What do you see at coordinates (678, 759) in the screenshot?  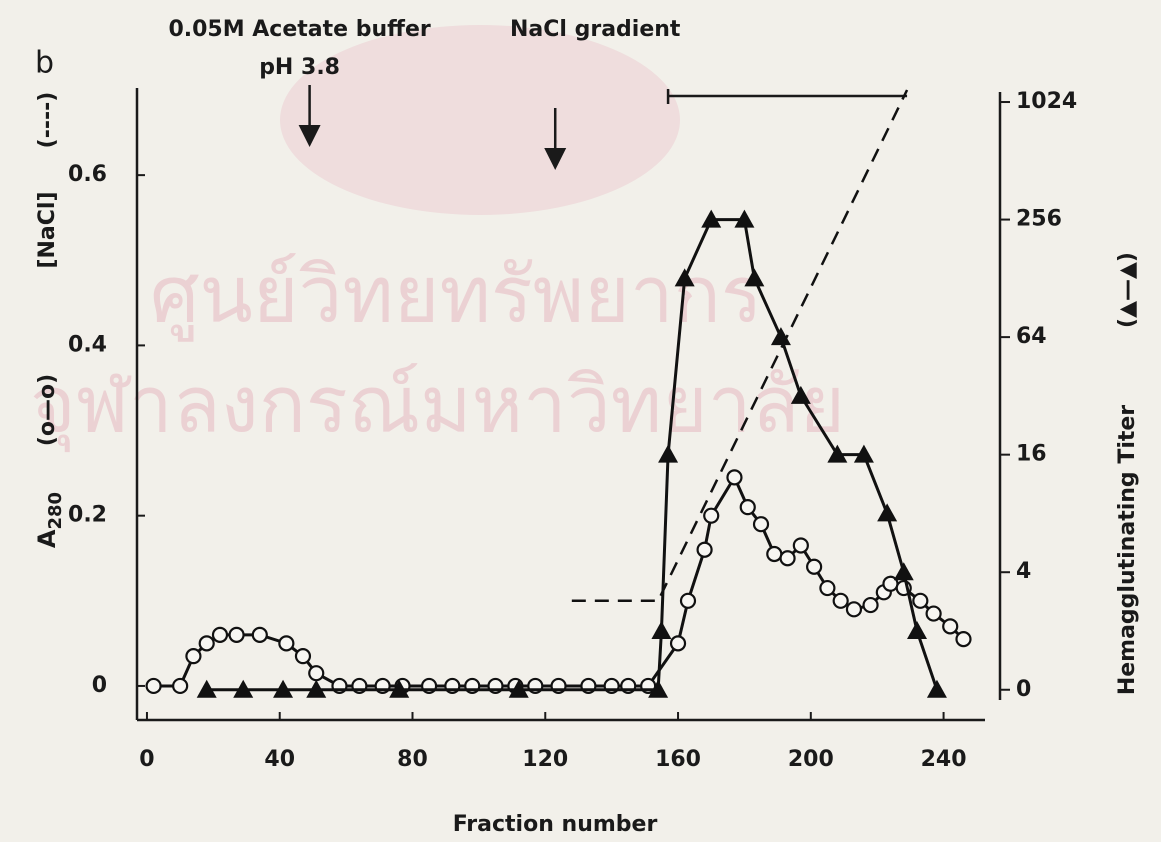 I see `x-tick-label: 160` at bounding box center [678, 759].